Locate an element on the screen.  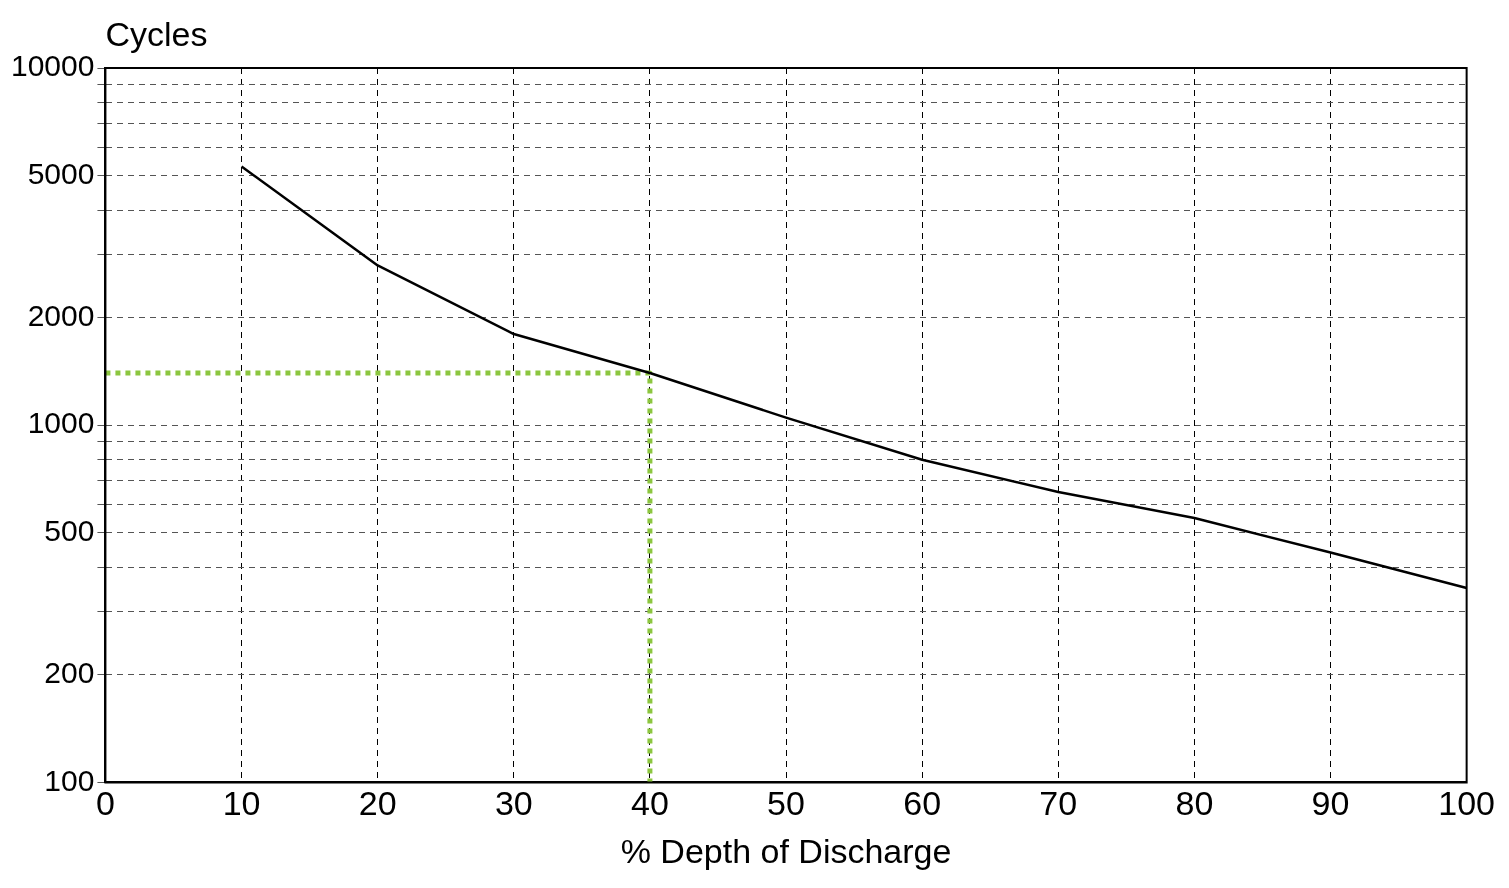
x-tick-label: 100 is located at coordinates (1466, 803).